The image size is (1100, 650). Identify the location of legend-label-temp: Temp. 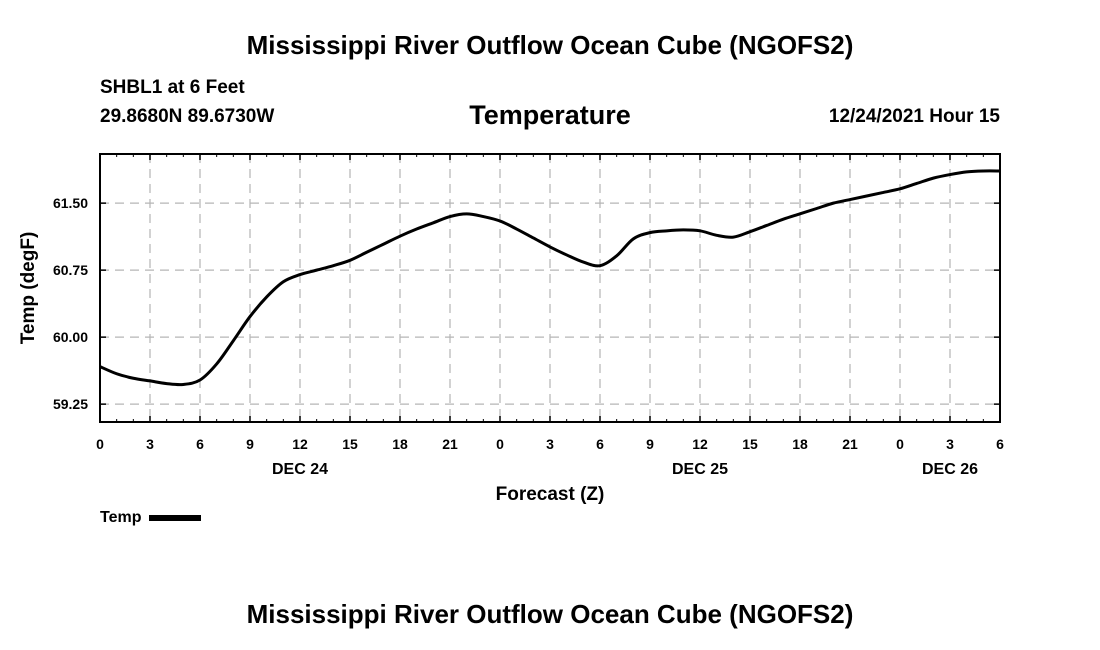
(121, 517).